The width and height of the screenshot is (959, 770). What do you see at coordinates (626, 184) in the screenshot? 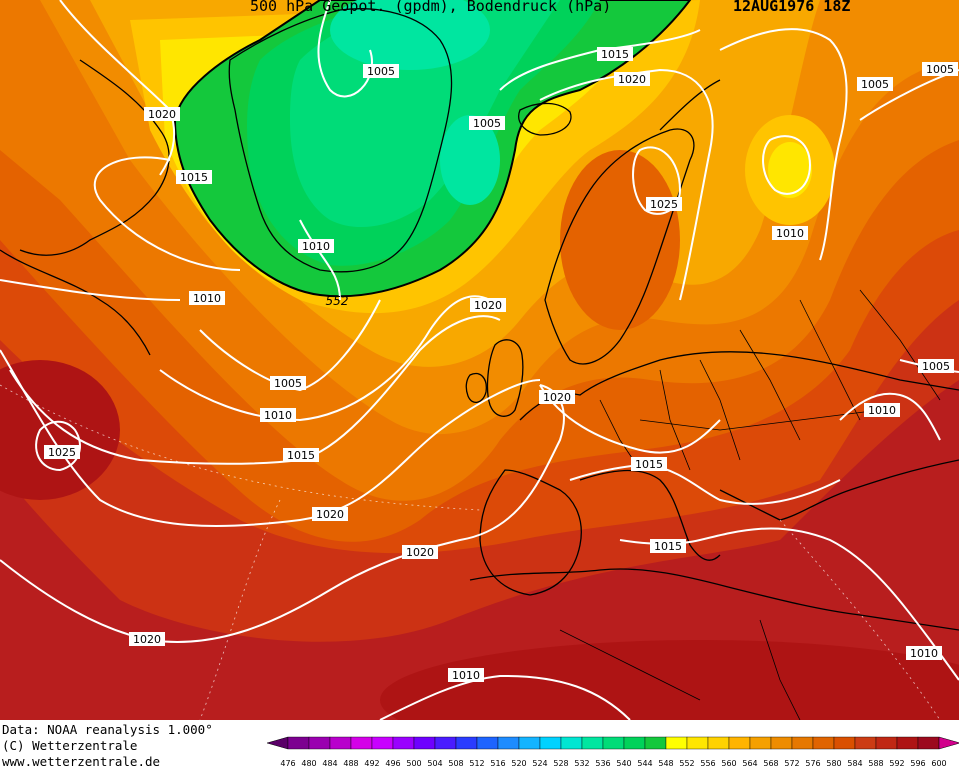
I see `isobar-1020-north` at bounding box center [626, 184].